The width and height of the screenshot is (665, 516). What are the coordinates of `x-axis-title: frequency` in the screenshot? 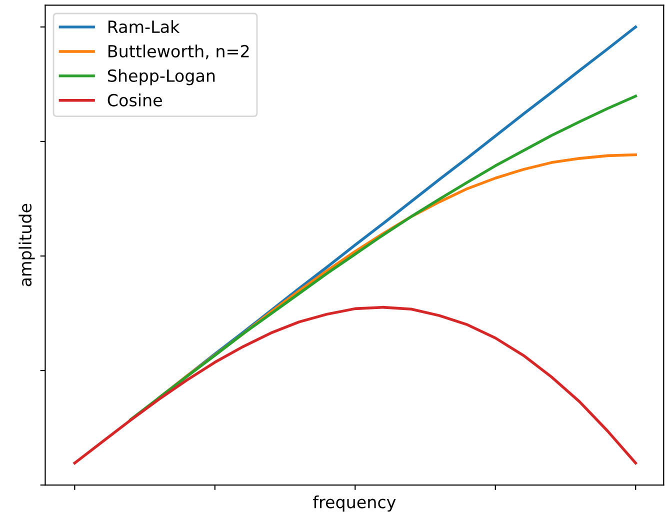 It's located at (354, 503).